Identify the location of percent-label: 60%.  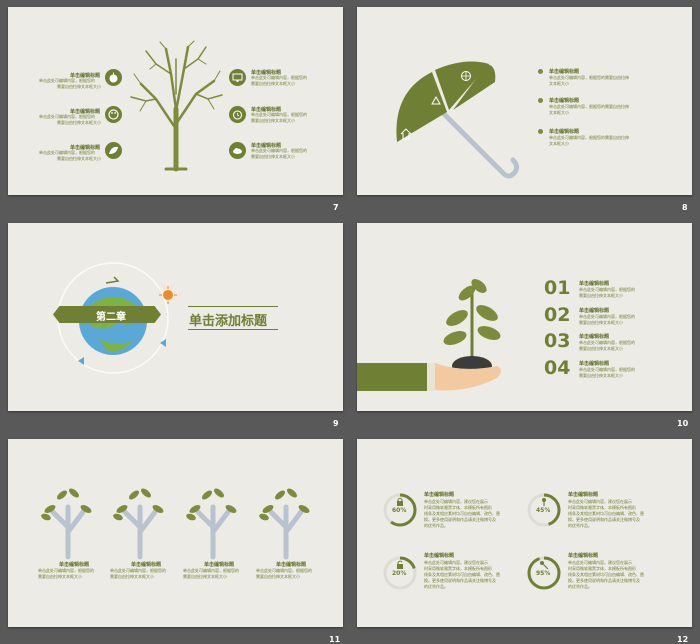
(399, 510).